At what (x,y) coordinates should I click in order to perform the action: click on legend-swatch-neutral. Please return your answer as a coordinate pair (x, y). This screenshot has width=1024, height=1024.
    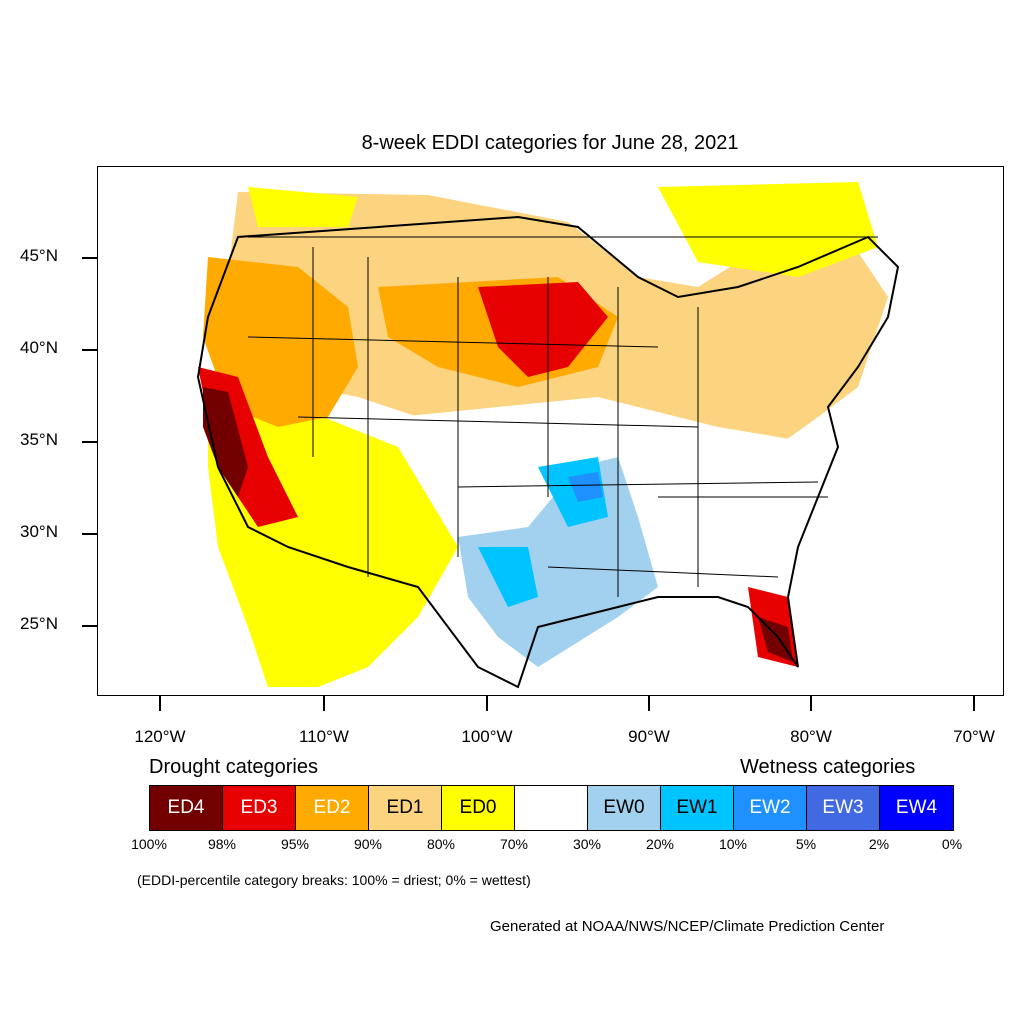
    Looking at the image, I should click on (551, 808).